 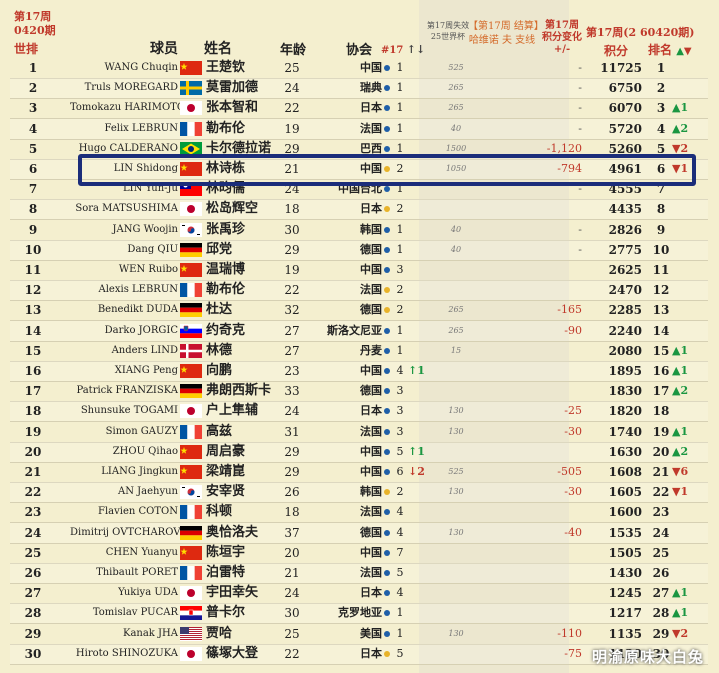 What do you see at coordinates (232, 532) in the screenshot?
I see `player-name-cn: 奥恰洛夫` at bounding box center [232, 532].